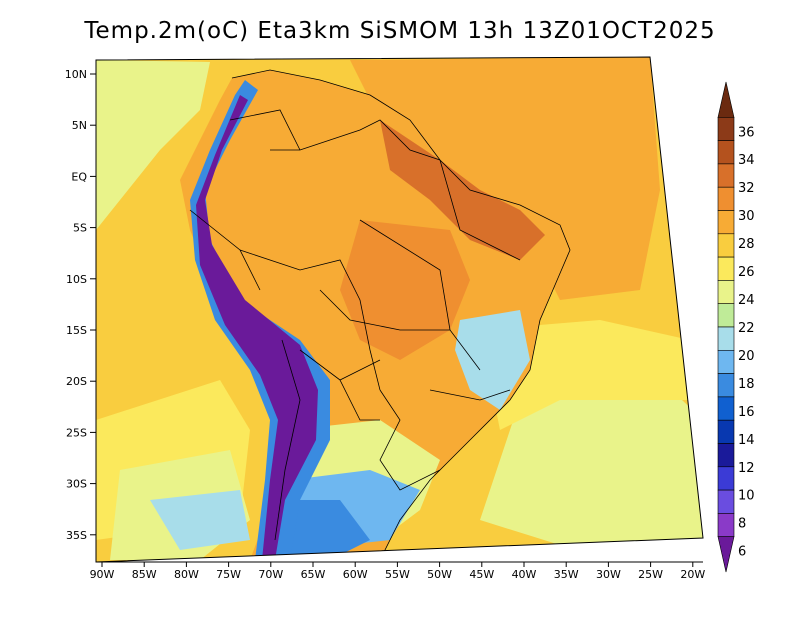 This screenshot has height=618, width=800. I want to click on lat-label: EQ, so click(79, 176).